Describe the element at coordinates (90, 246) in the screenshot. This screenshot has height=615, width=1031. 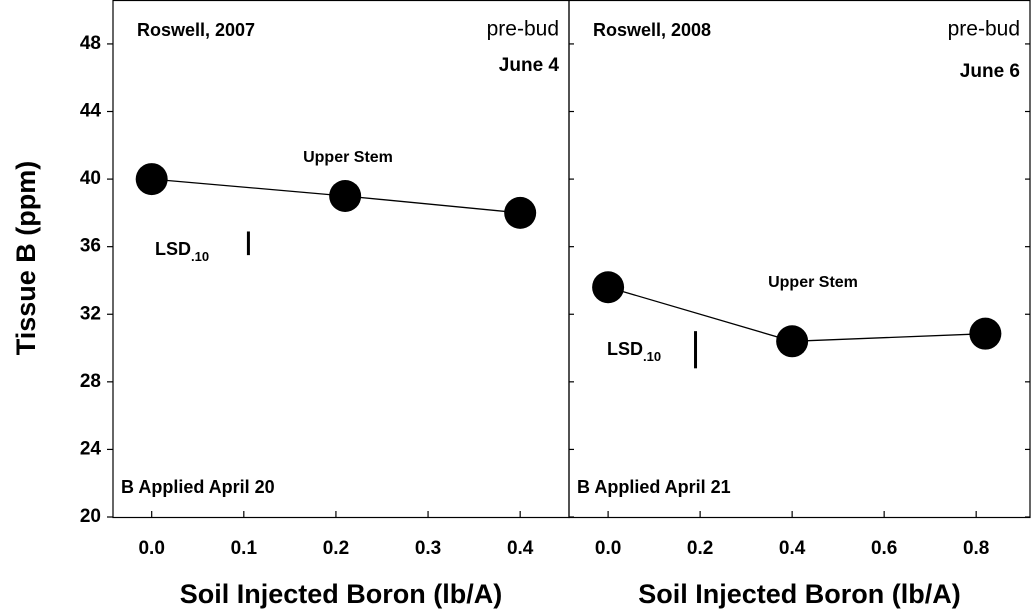
I see `y-tick-label: 36` at that location.